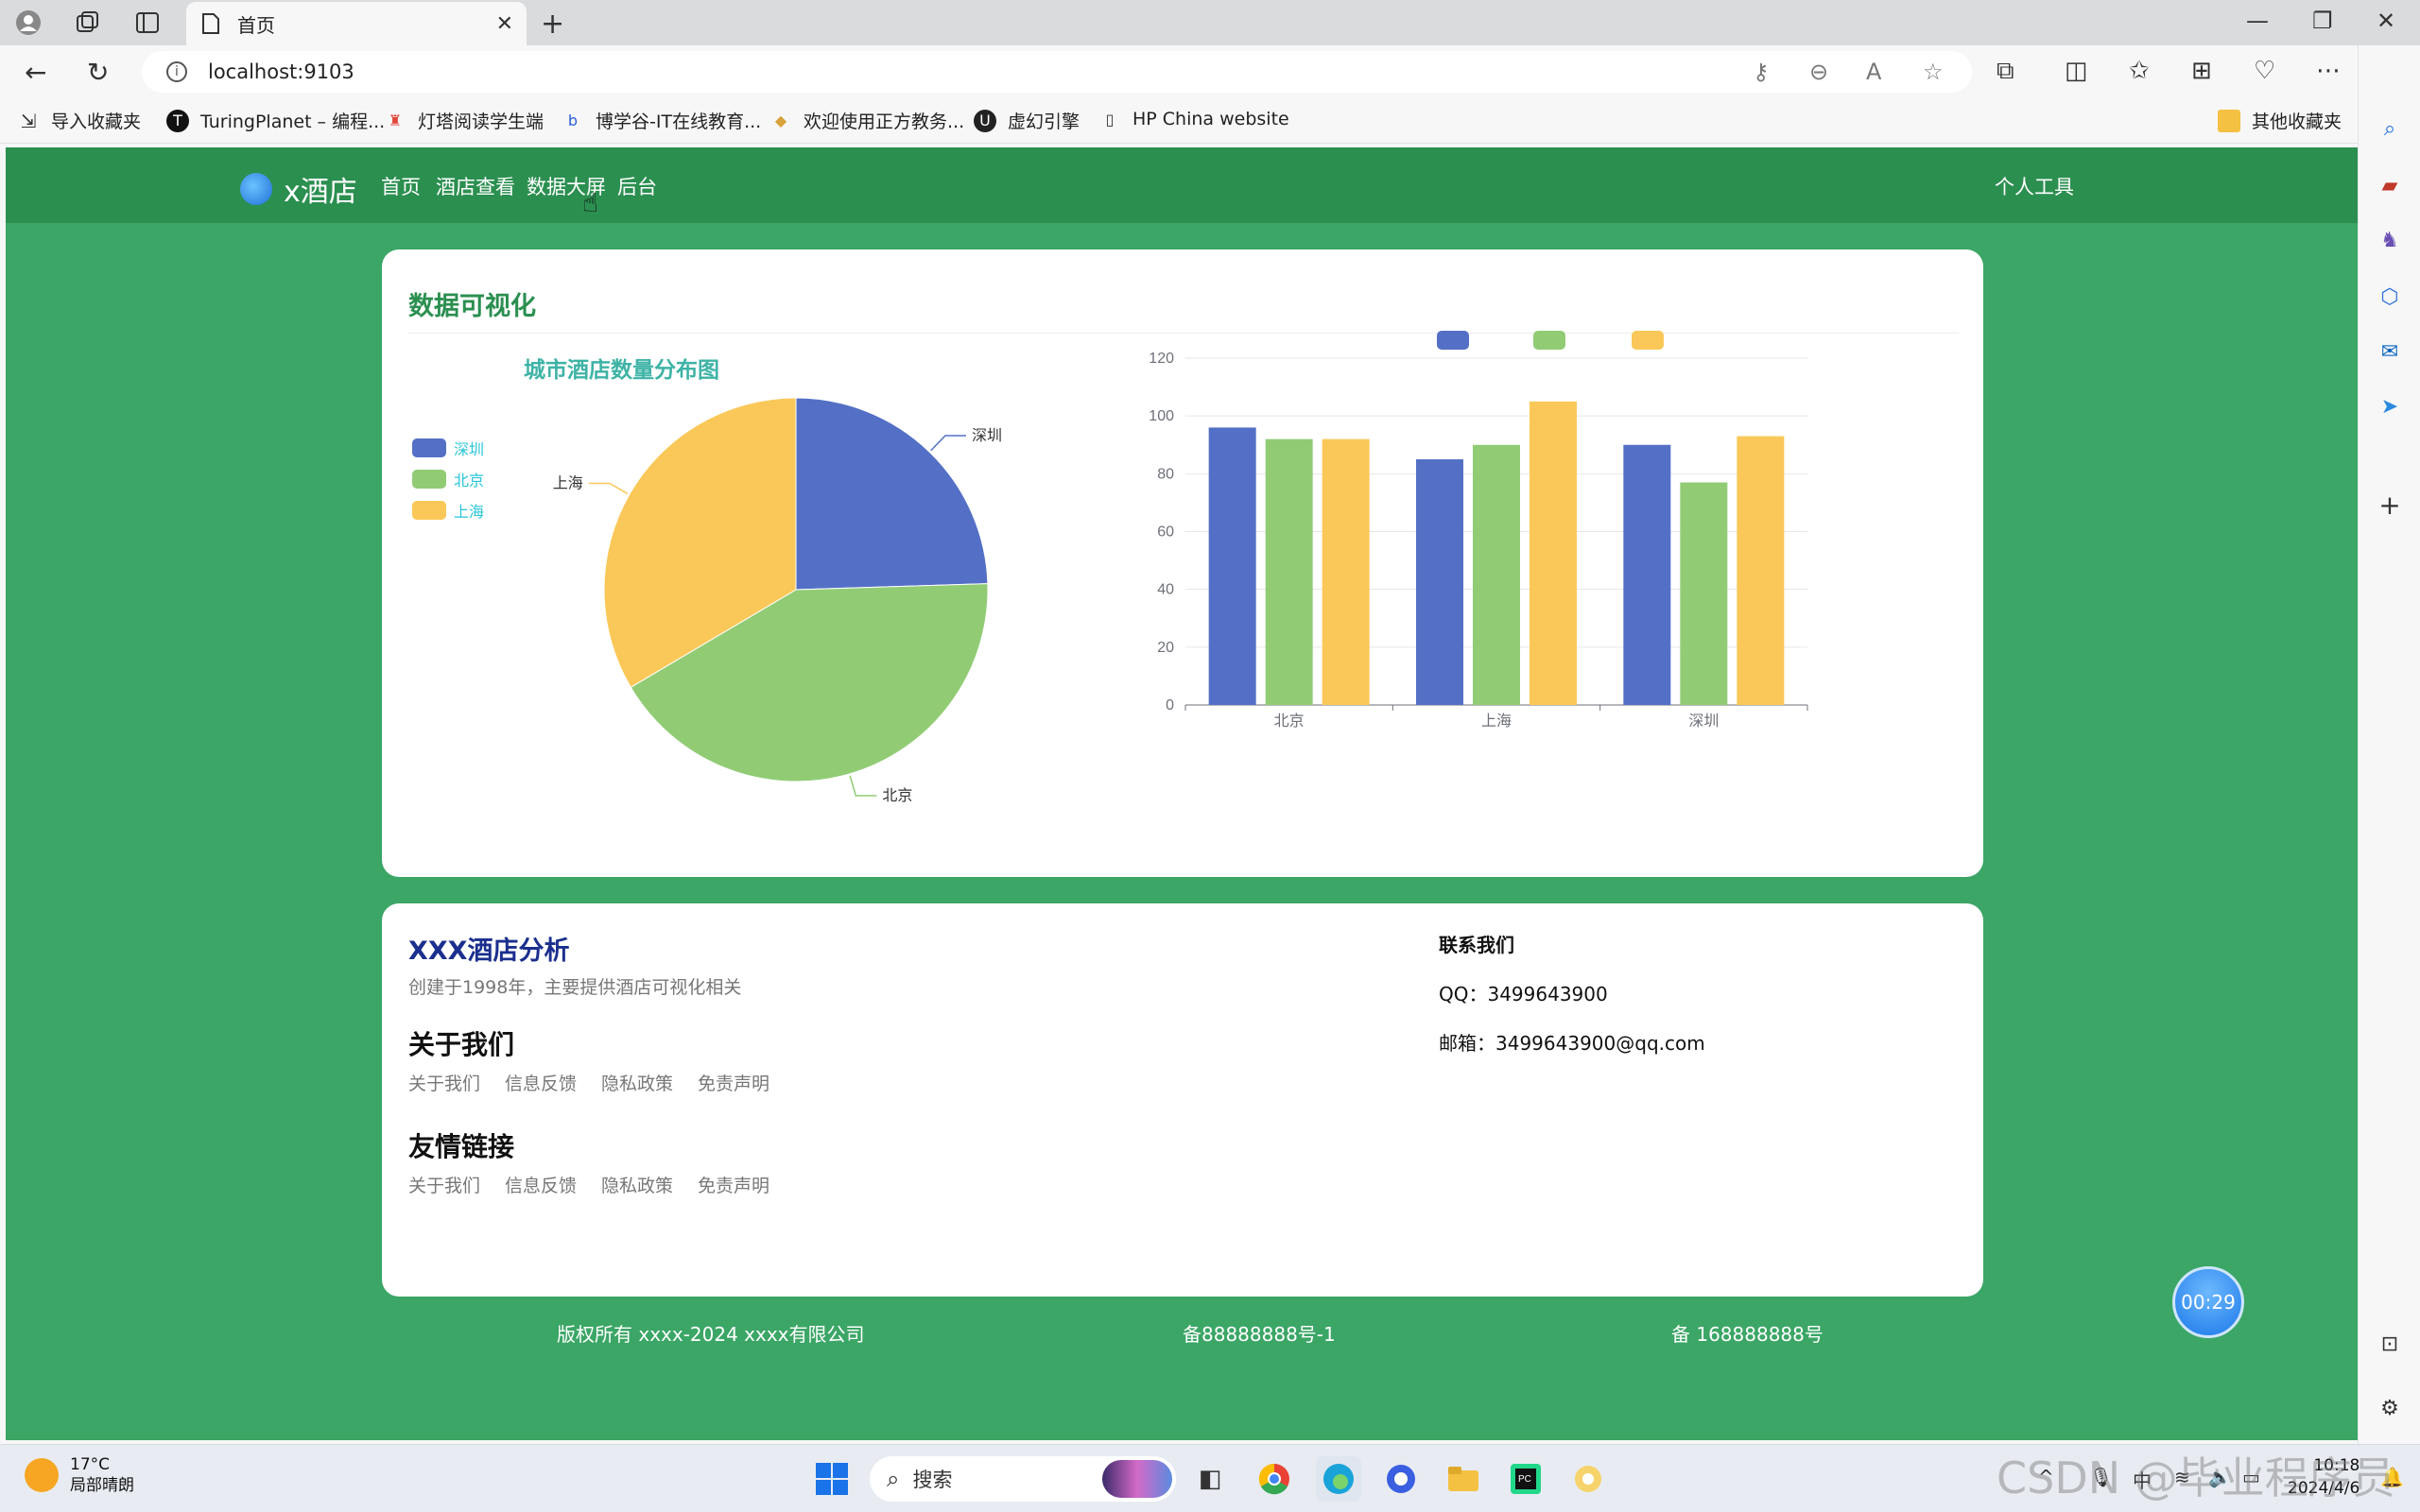 The height and width of the screenshot is (1512, 2420). What do you see at coordinates (2389, 1344) in the screenshot?
I see `hide-sidebar-icon: ⊡` at bounding box center [2389, 1344].